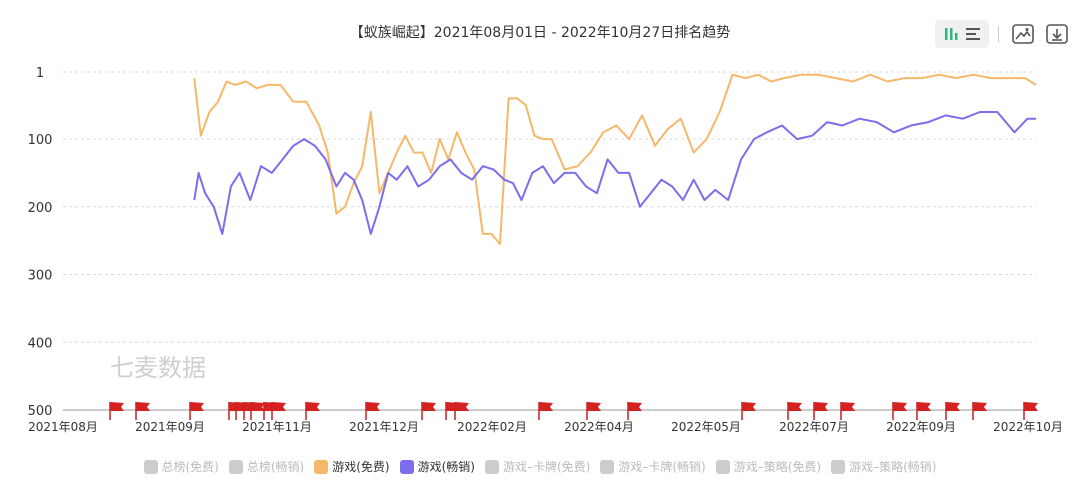 The height and width of the screenshot is (490, 1080). What do you see at coordinates (893, 467) in the screenshot?
I see `legend-label: 游戏–策略(畅销)` at bounding box center [893, 467].